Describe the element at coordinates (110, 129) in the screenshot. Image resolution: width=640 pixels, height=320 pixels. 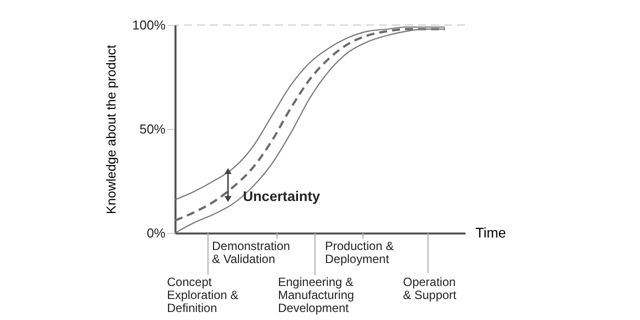
I see `y-axis-title: Knowledge about the product` at that location.